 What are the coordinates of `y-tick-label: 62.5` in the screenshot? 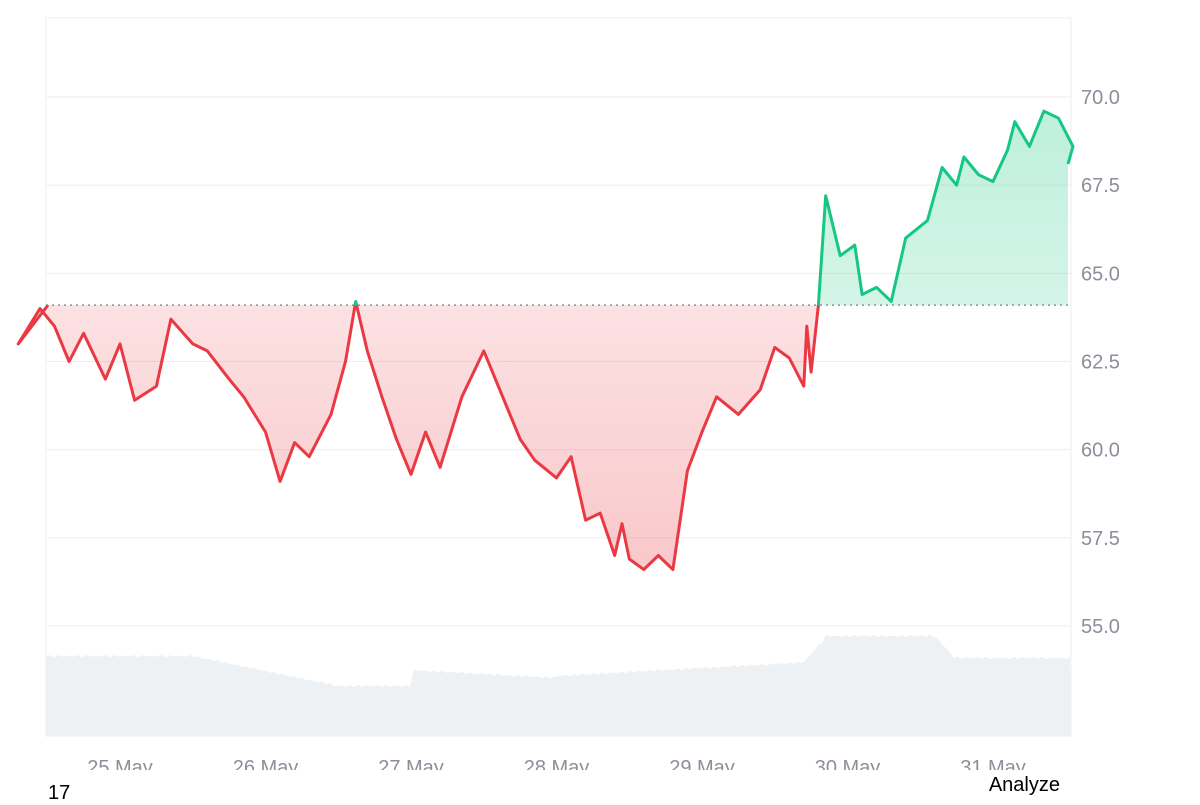 It's located at (1100, 363).